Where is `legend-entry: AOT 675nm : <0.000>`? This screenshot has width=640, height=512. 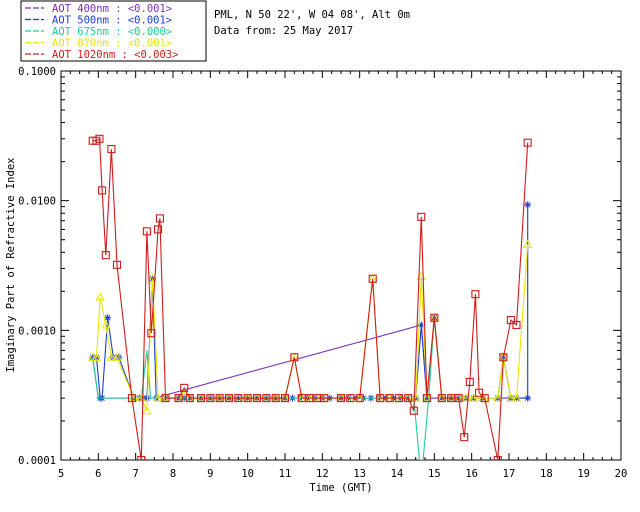
legend-entry: AOT 675nm : <0.000> is located at coordinates (112, 32).